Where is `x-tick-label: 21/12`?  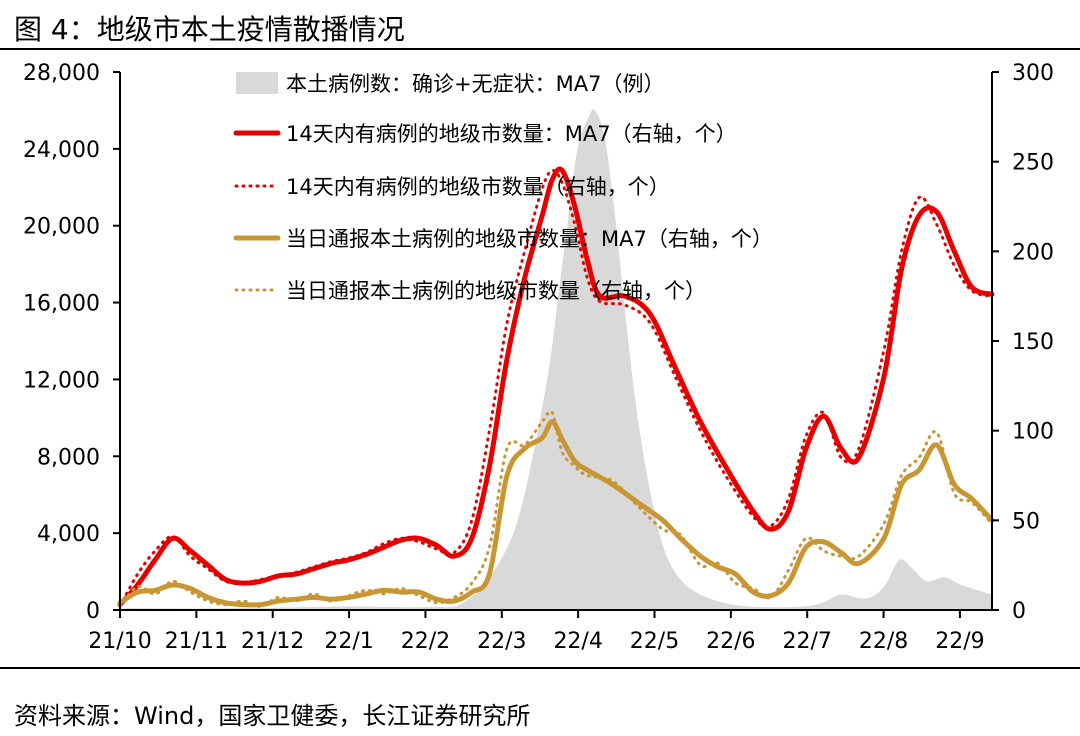
x-tick-label: 21/12 is located at coordinates (272, 641).